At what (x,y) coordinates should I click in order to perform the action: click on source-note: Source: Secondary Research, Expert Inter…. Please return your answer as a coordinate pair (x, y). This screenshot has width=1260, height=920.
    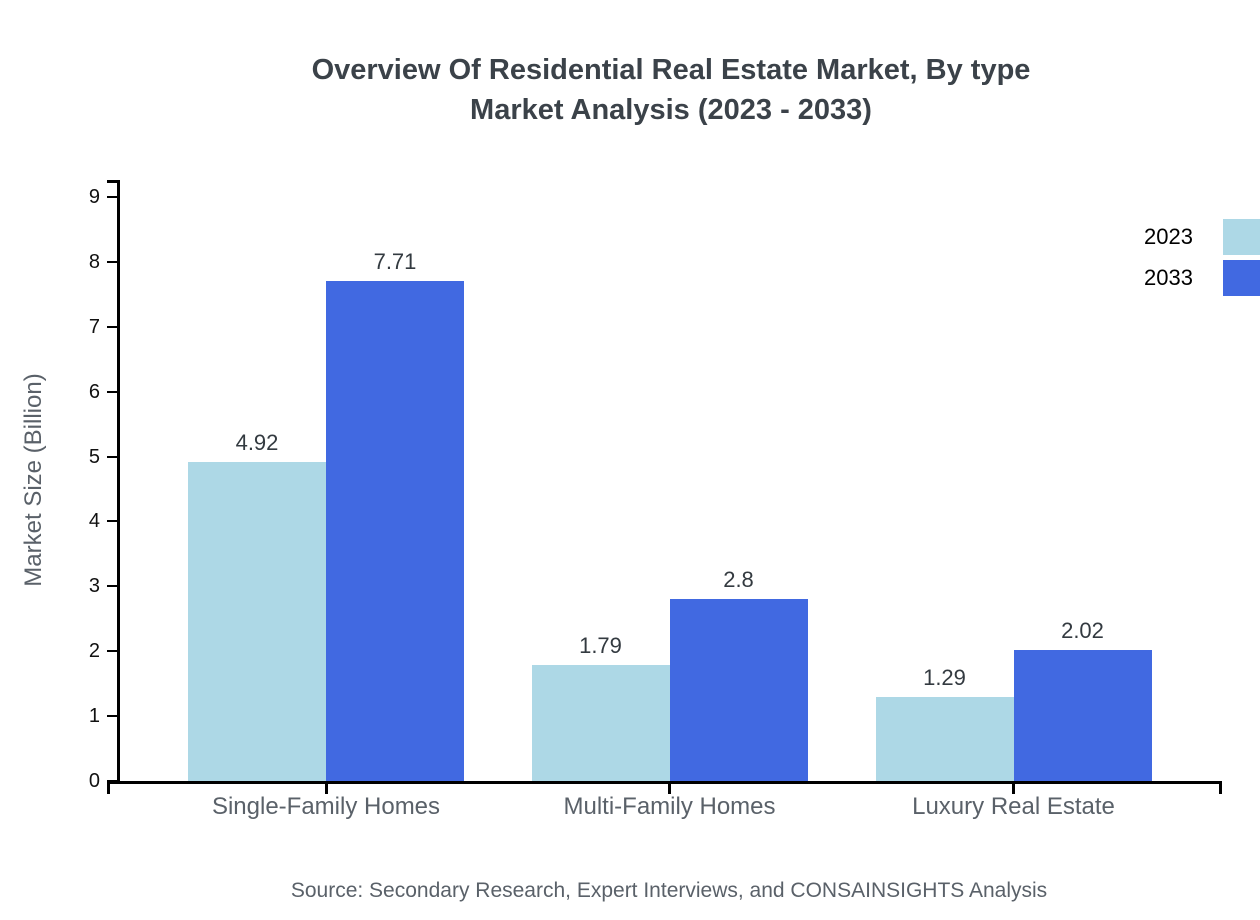
    Looking at the image, I should click on (669, 890).